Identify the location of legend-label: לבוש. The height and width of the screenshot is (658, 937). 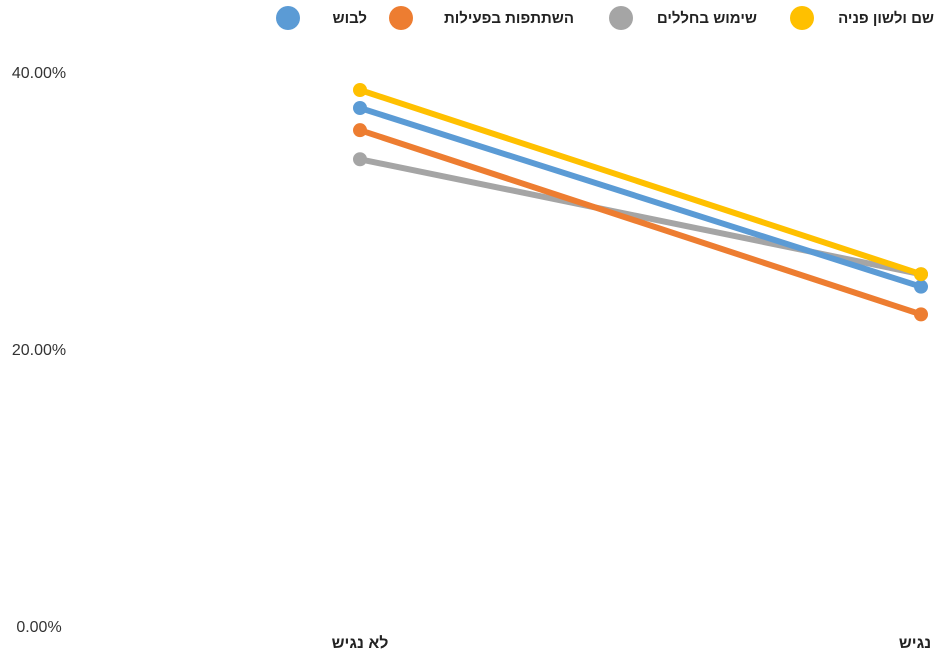
(350, 18).